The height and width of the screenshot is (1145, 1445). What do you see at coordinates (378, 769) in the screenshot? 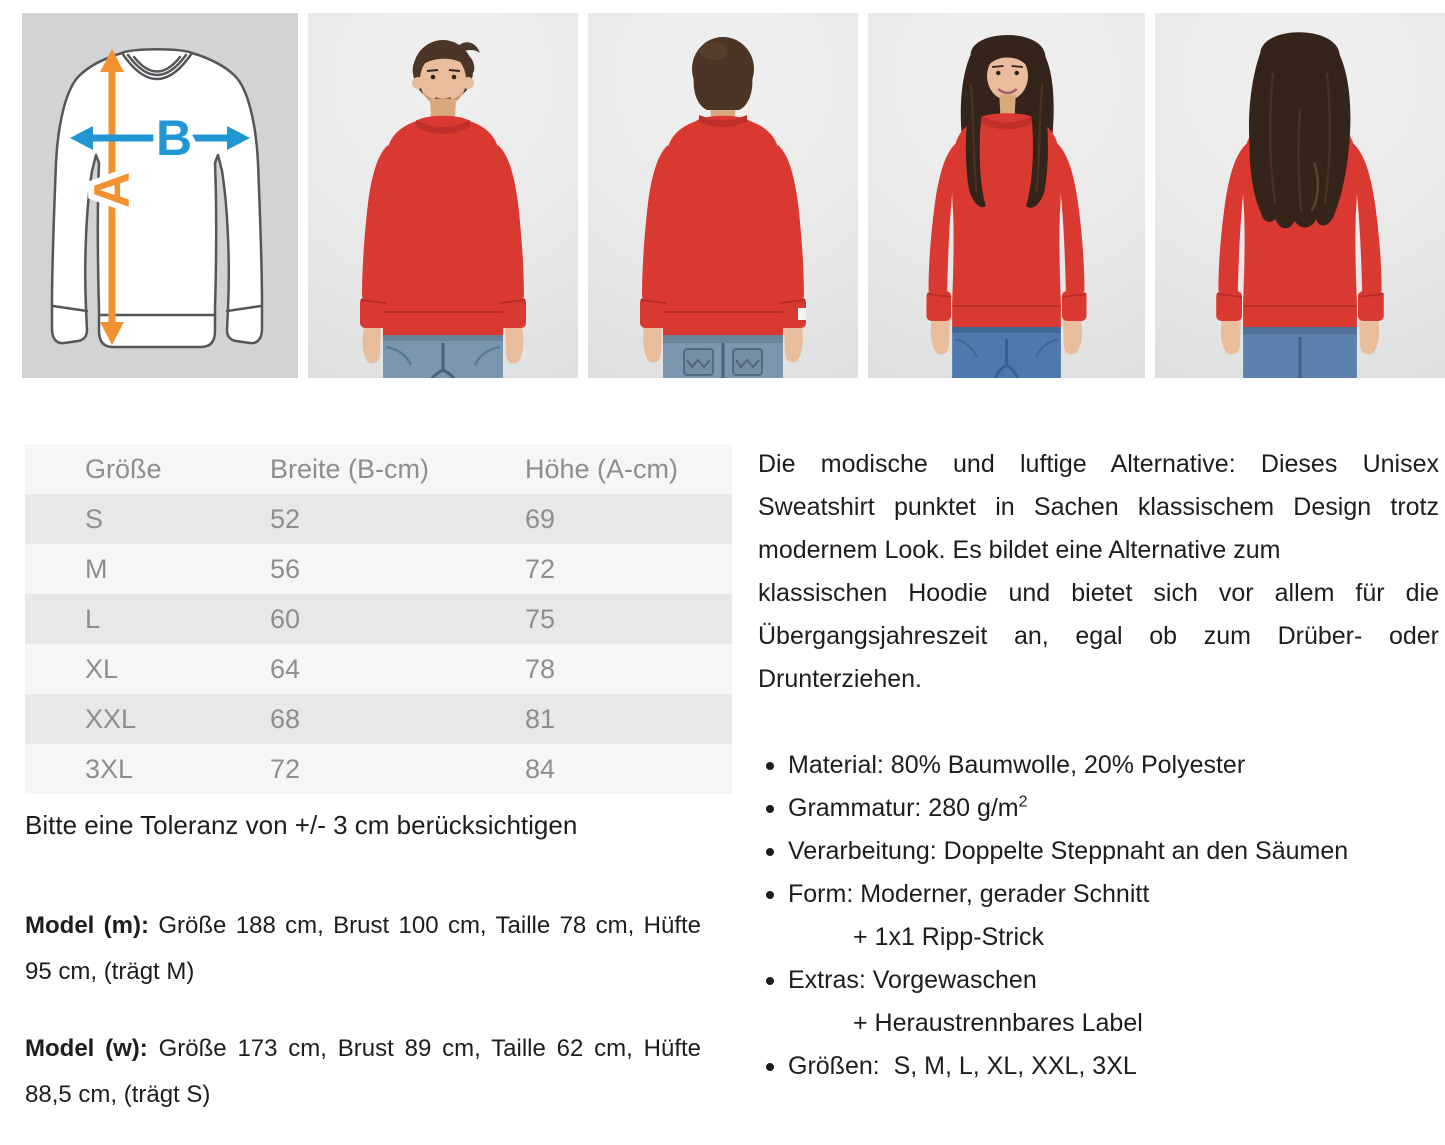
I see `table-row: 3XL 72 84` at bounding box center [378, 769].